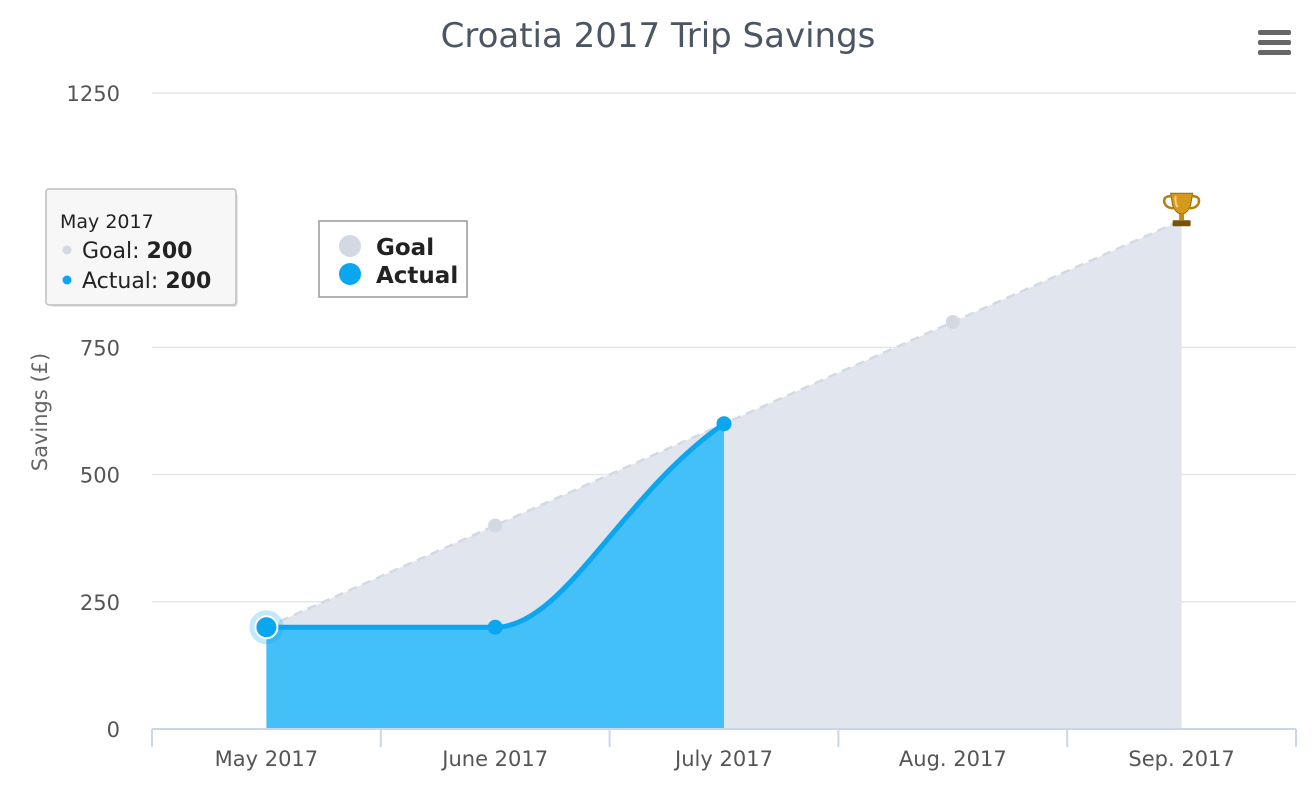 This screenshot has height=800, width=1316. I want to click on y-tick-label: 250, so click(100, 603).